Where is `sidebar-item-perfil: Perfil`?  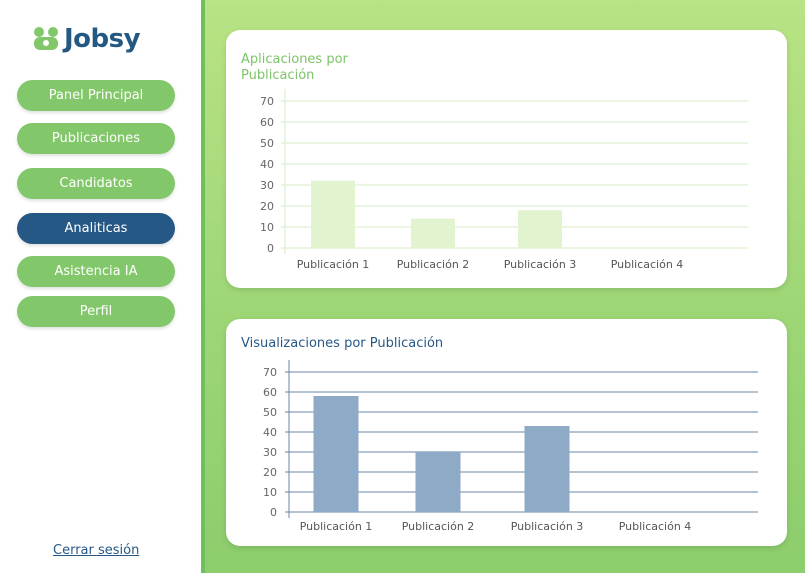 sidebar-item-perfil: Perfil is located at coordinates (96, 311).